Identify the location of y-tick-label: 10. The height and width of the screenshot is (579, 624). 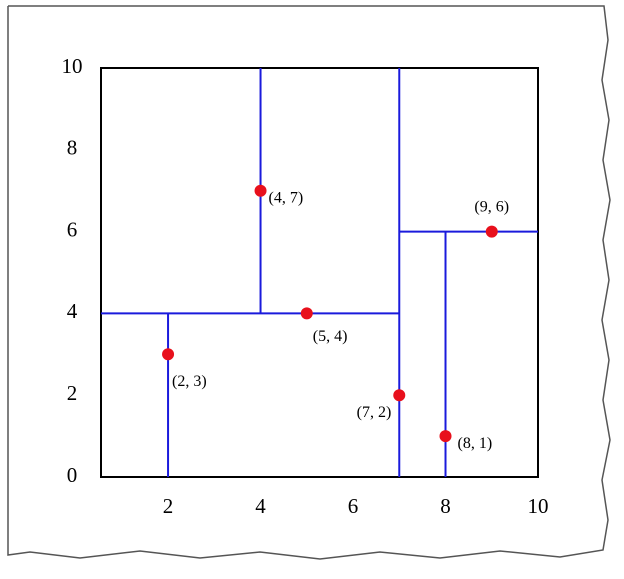
(72, 66).